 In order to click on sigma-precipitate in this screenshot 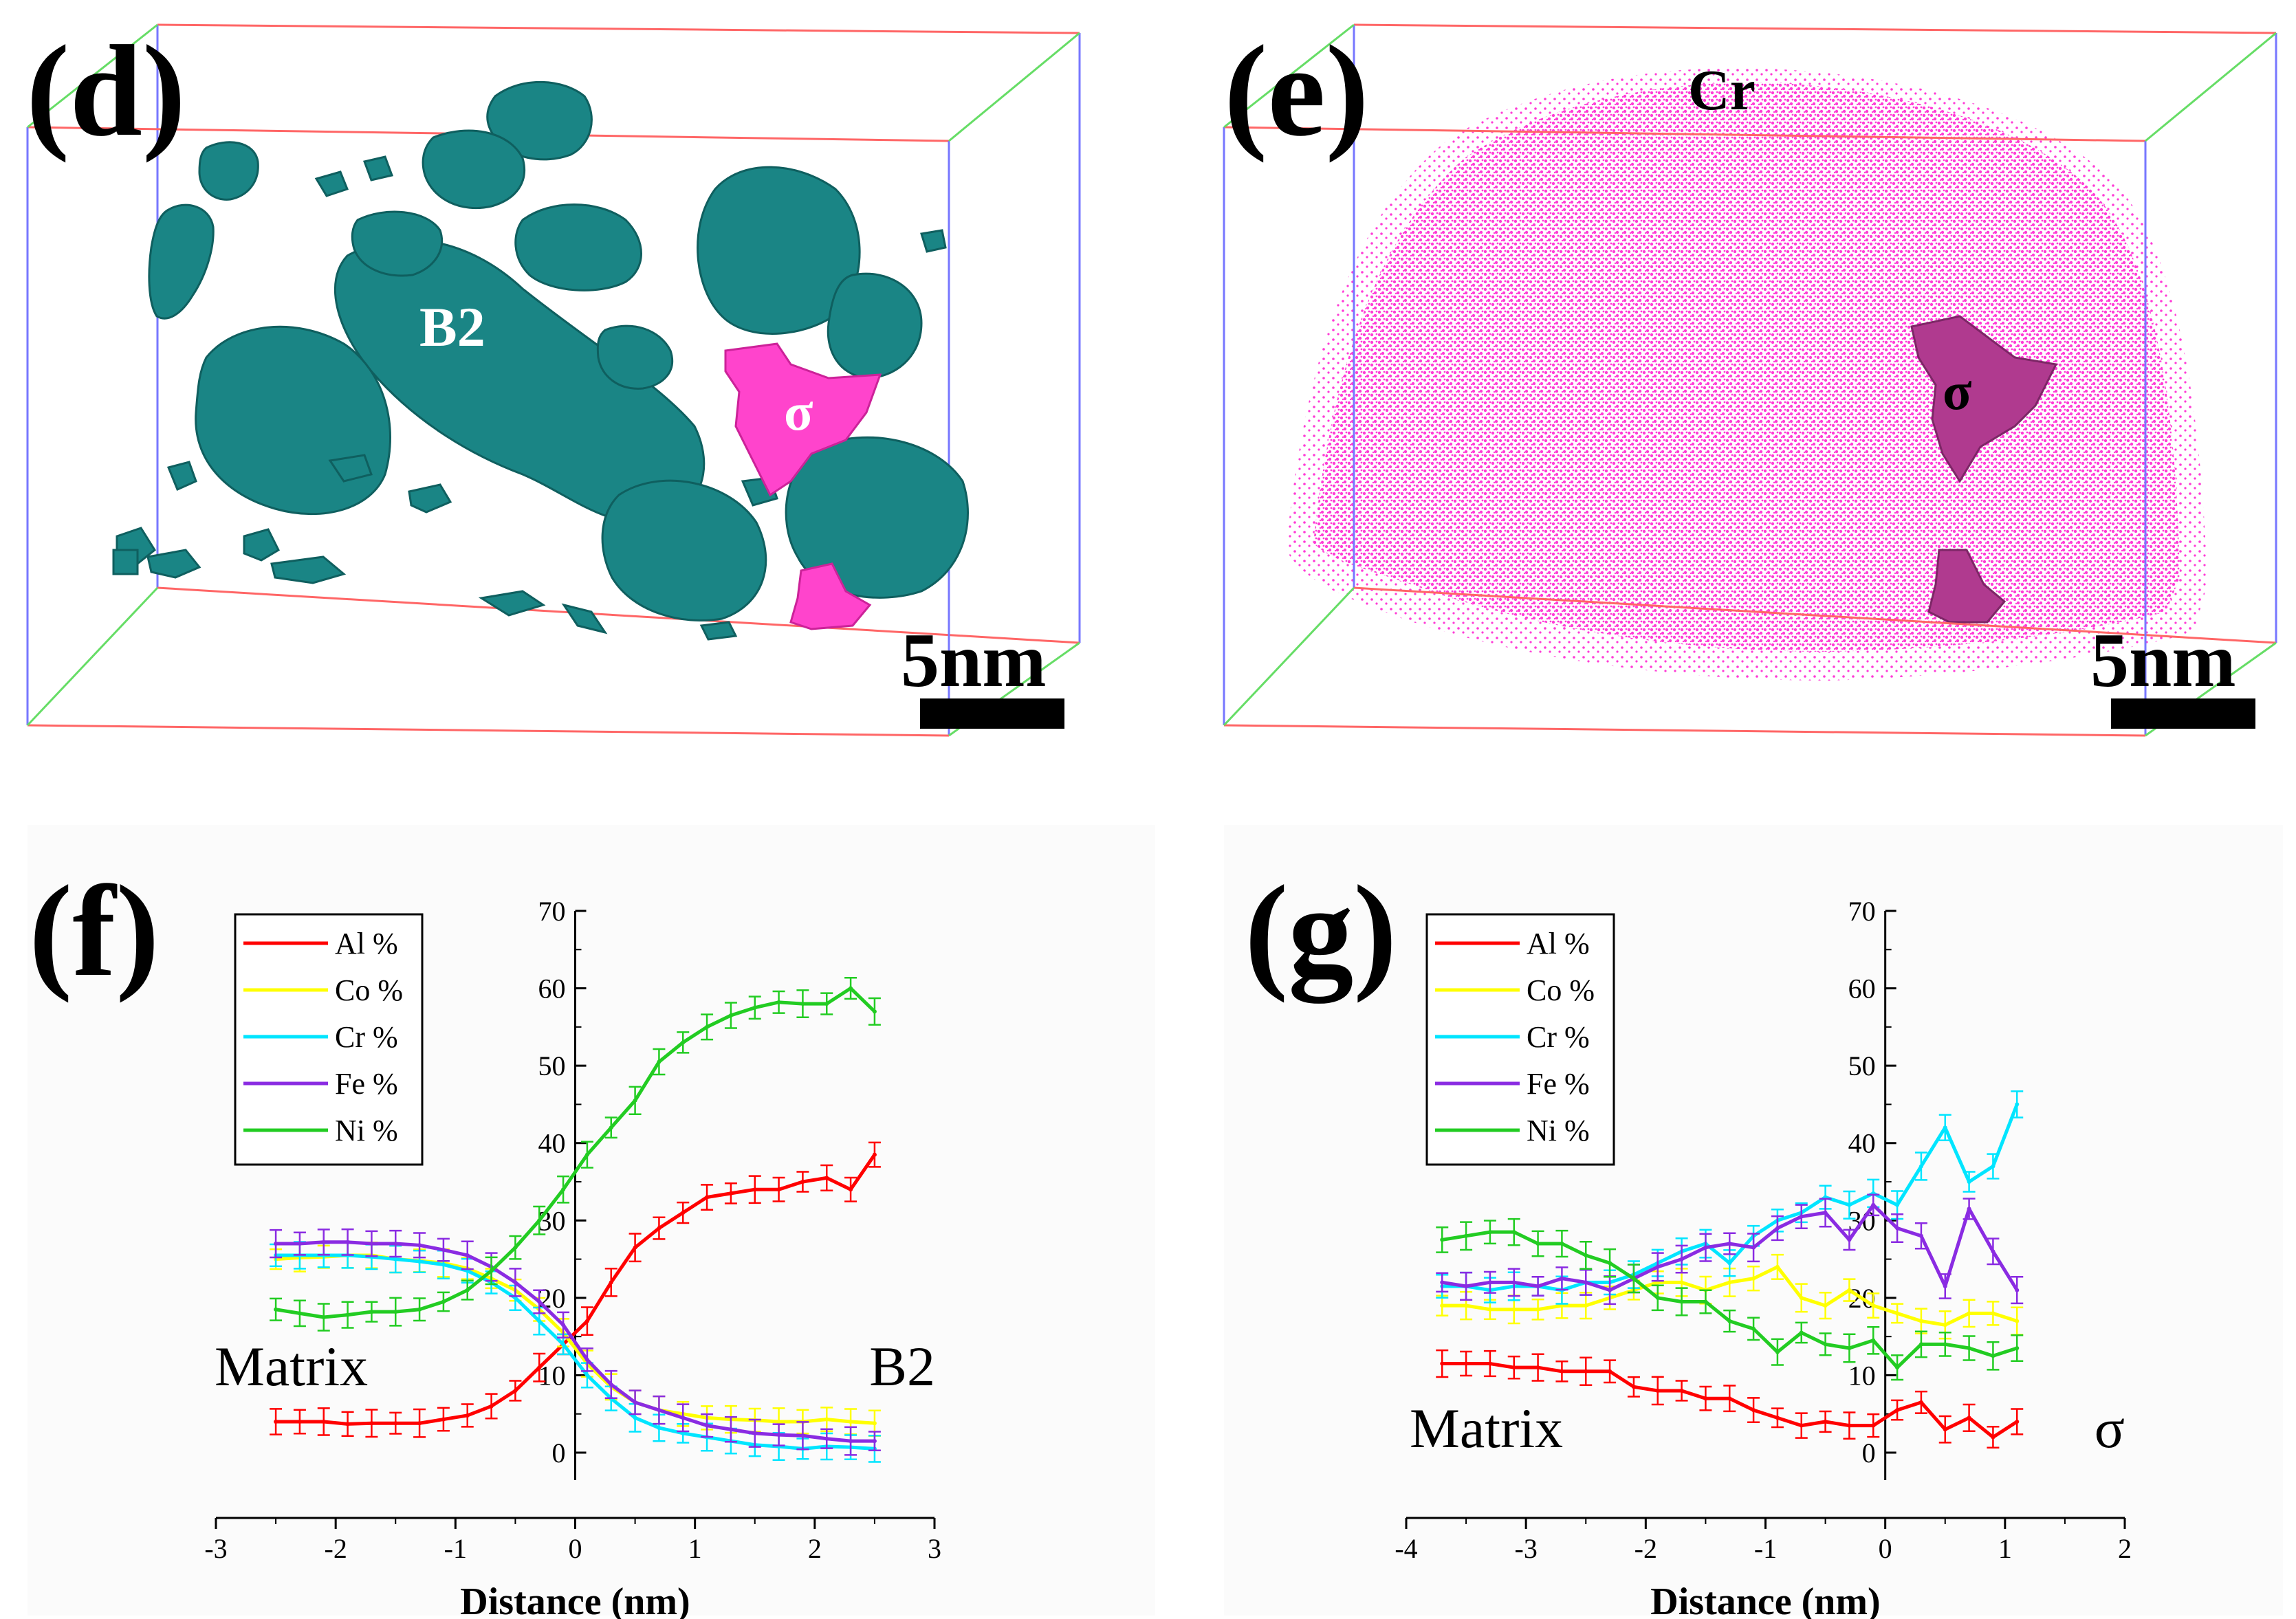, I will do `click(803, 419)`.